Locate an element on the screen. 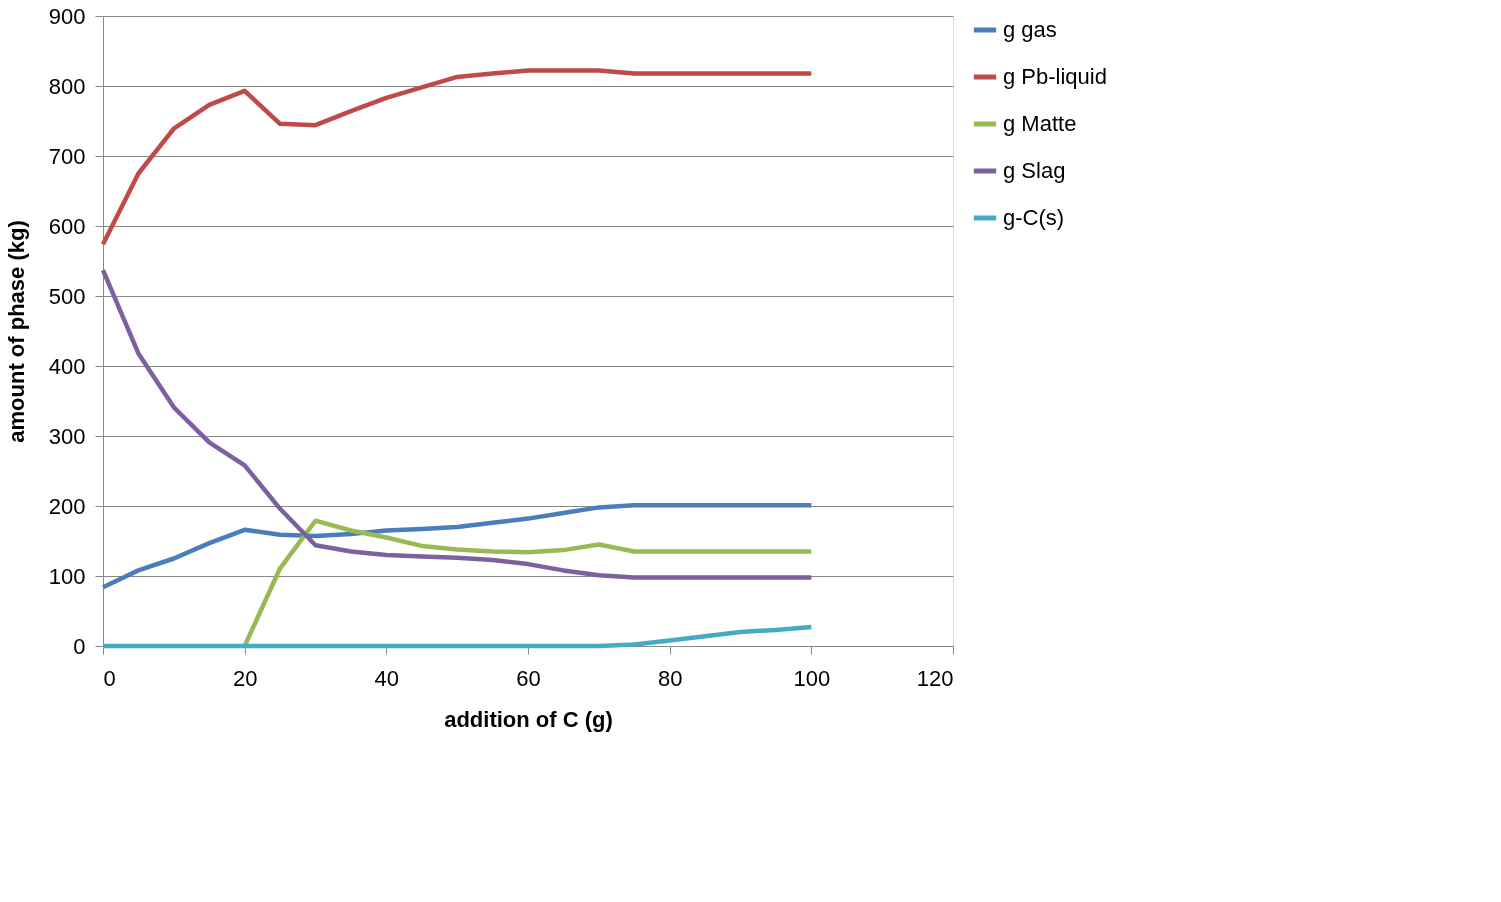 The width and height of the screenshot is (1501, 902). y-tick-label: 400 is located at coordinates (67, 366).